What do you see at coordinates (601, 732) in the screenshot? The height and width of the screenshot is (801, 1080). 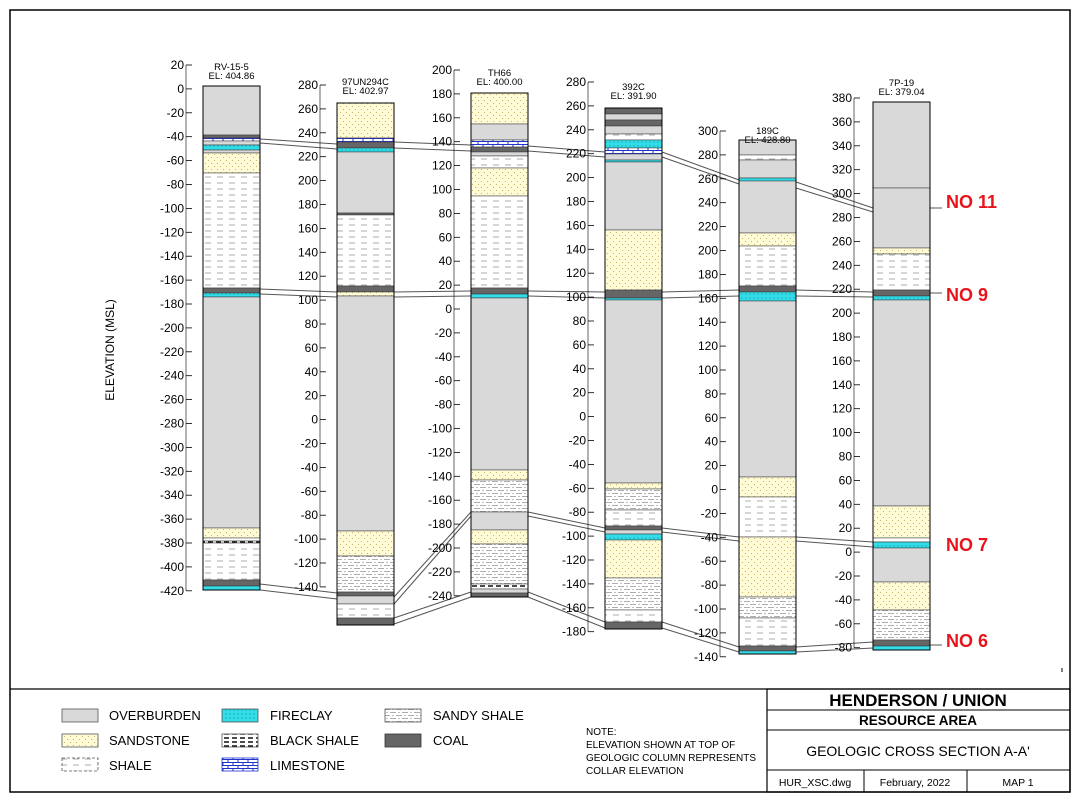 I see `note-line: NOTE:` at bounding box center [601, 732].